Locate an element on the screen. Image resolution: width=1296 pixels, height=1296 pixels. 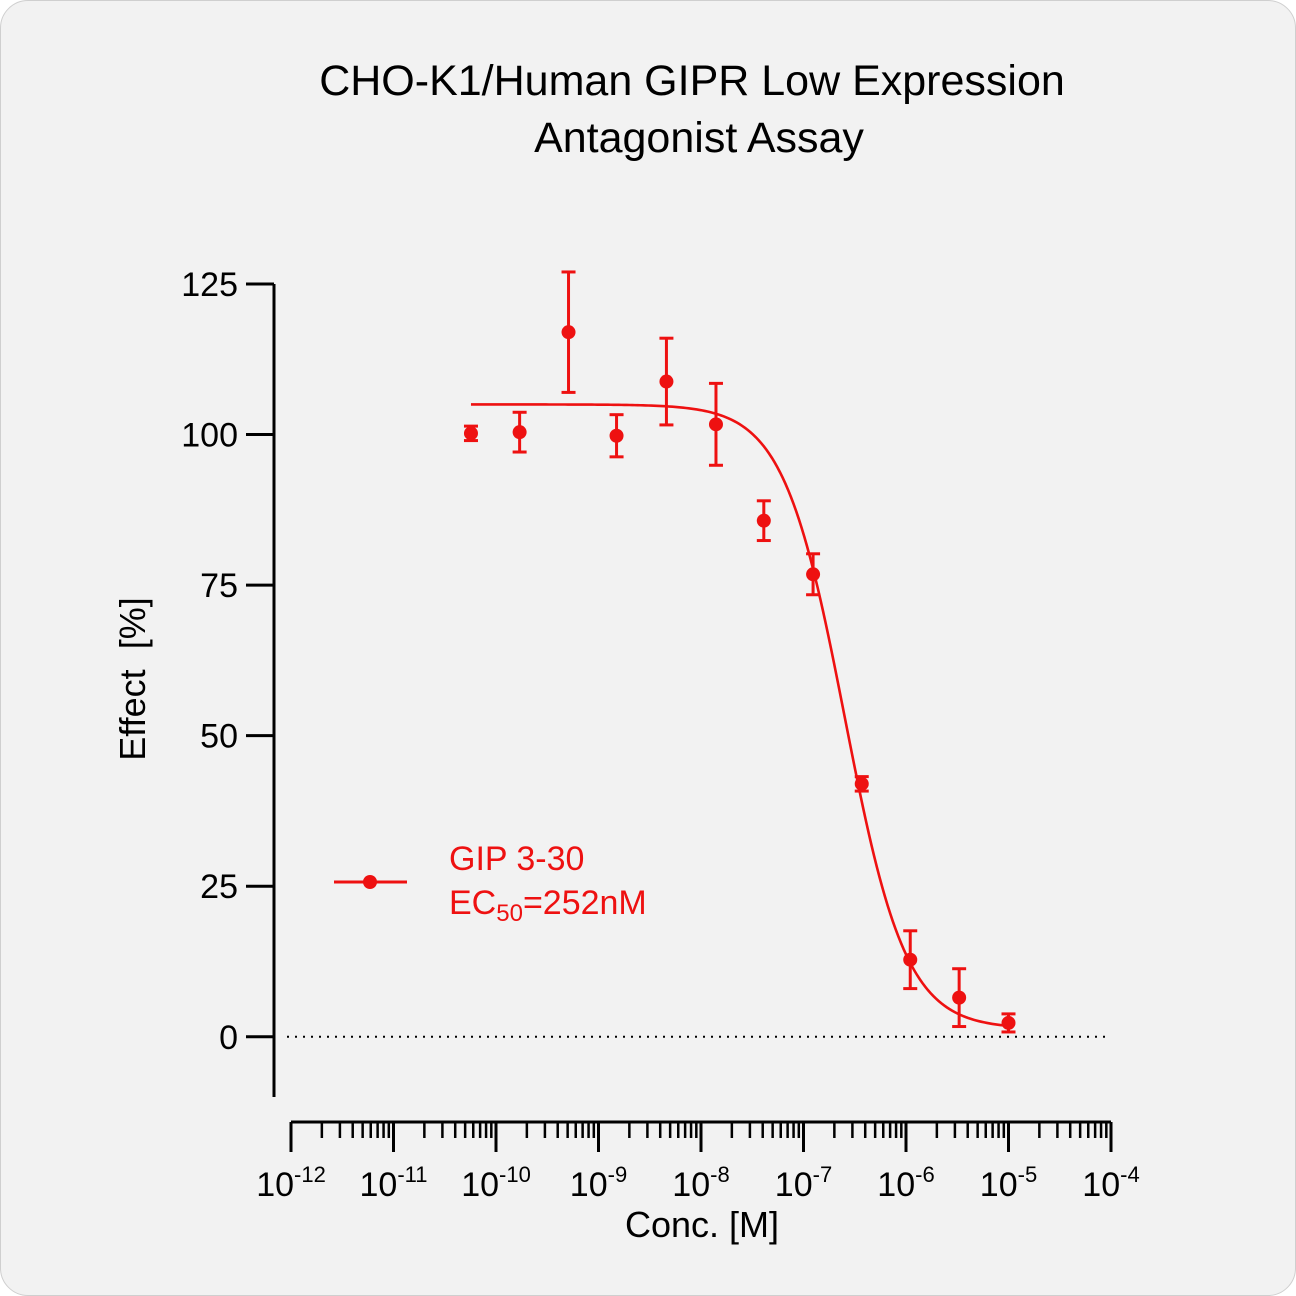
legend-swatch-marker is located at coordinates (370, 882).